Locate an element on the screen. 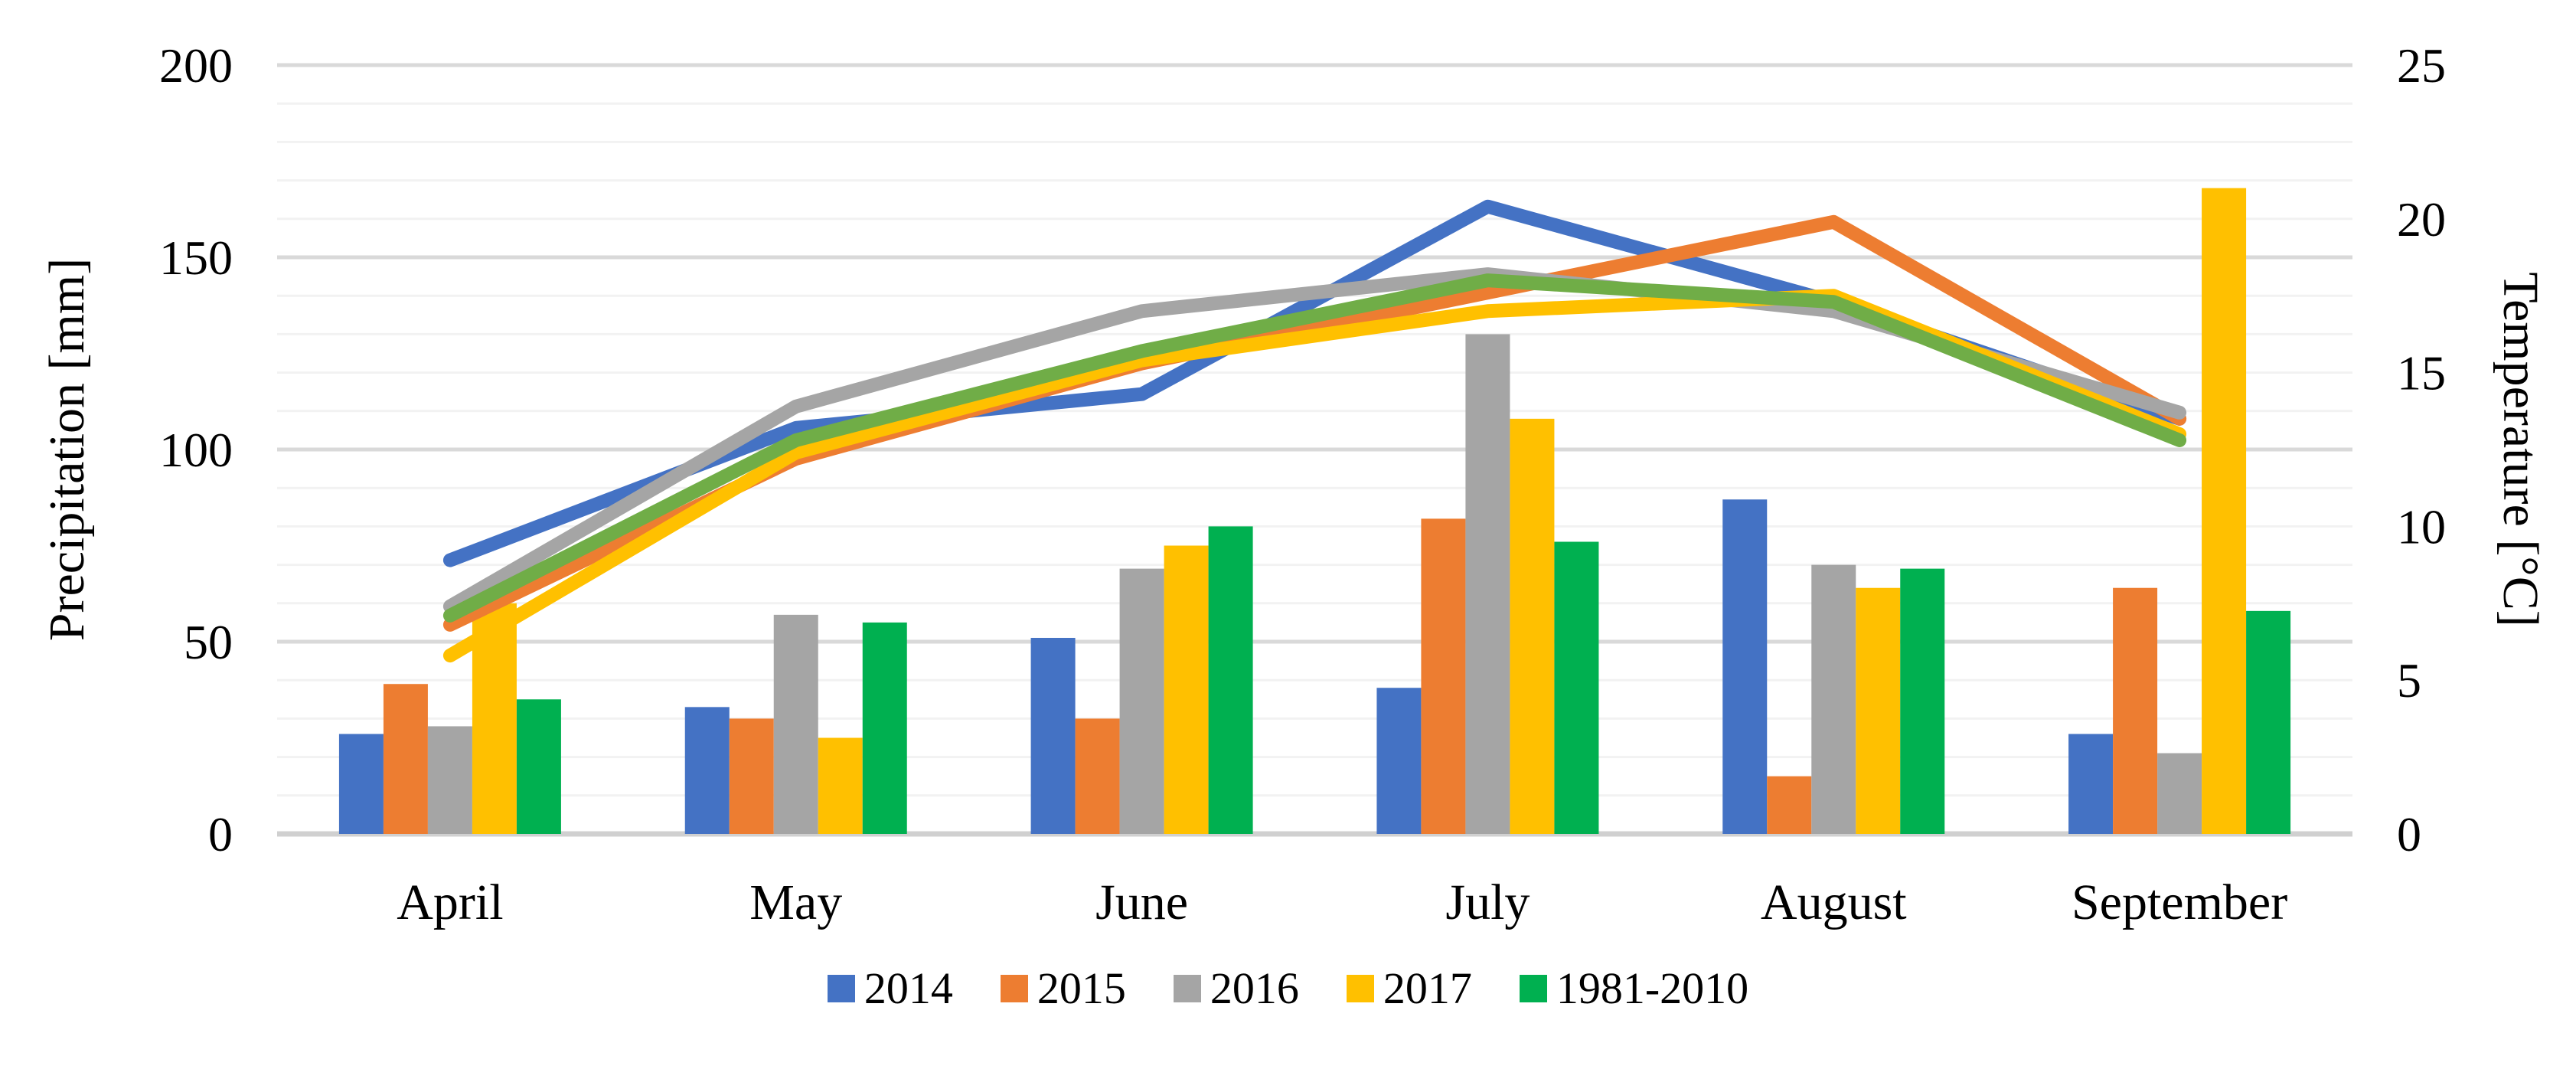 The height and width of the screenshot is (1069, 2576). bar-2015-August is located at coordinates (1789, 805).